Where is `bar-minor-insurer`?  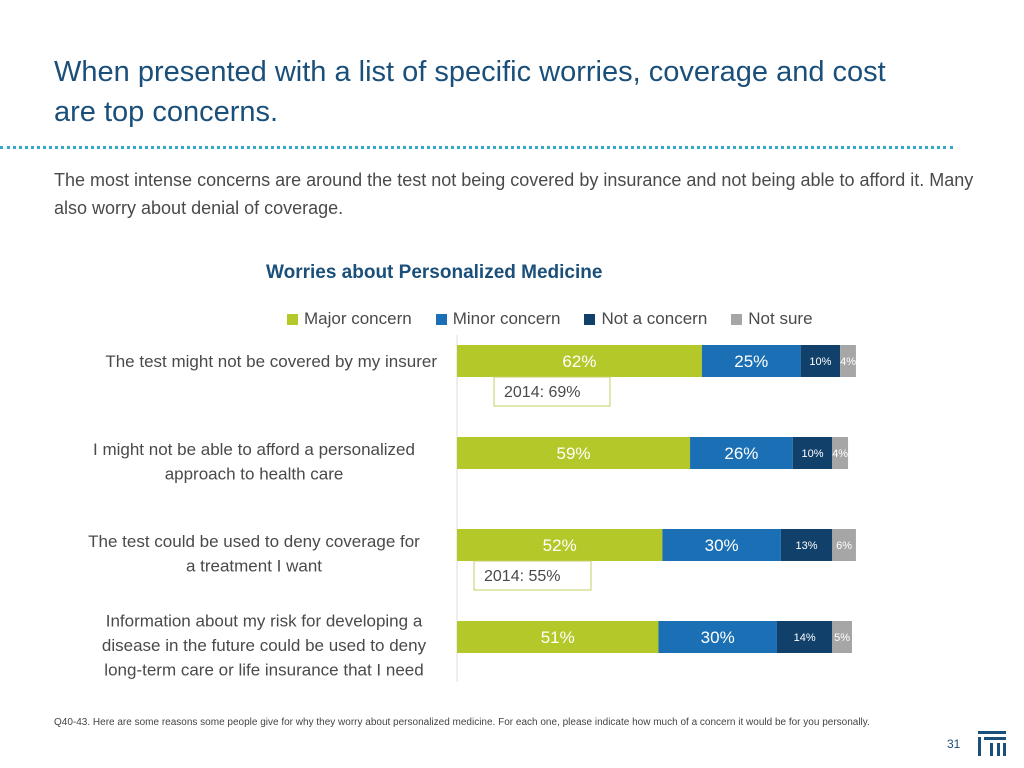
bar-minor-insurer is located at coordinates (751, 361).